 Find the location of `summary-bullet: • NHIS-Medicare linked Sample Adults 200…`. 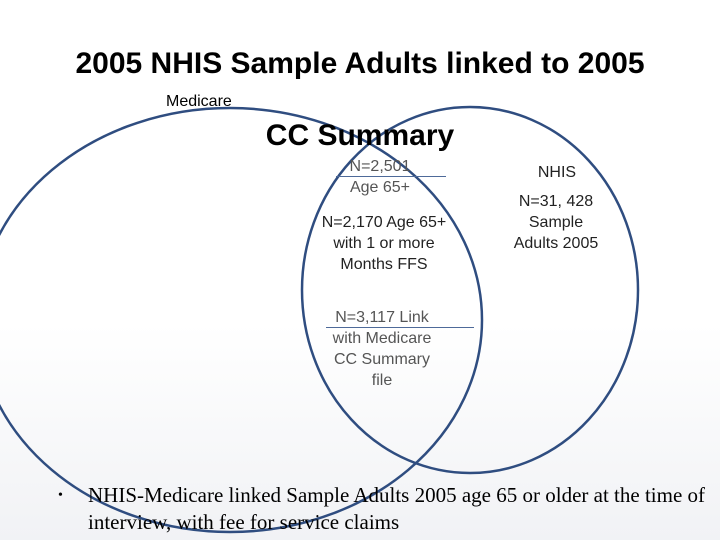

summary-bullet: • NHIS-Medicare linked Sample Adults 200… is located at coordinates (383, 509).